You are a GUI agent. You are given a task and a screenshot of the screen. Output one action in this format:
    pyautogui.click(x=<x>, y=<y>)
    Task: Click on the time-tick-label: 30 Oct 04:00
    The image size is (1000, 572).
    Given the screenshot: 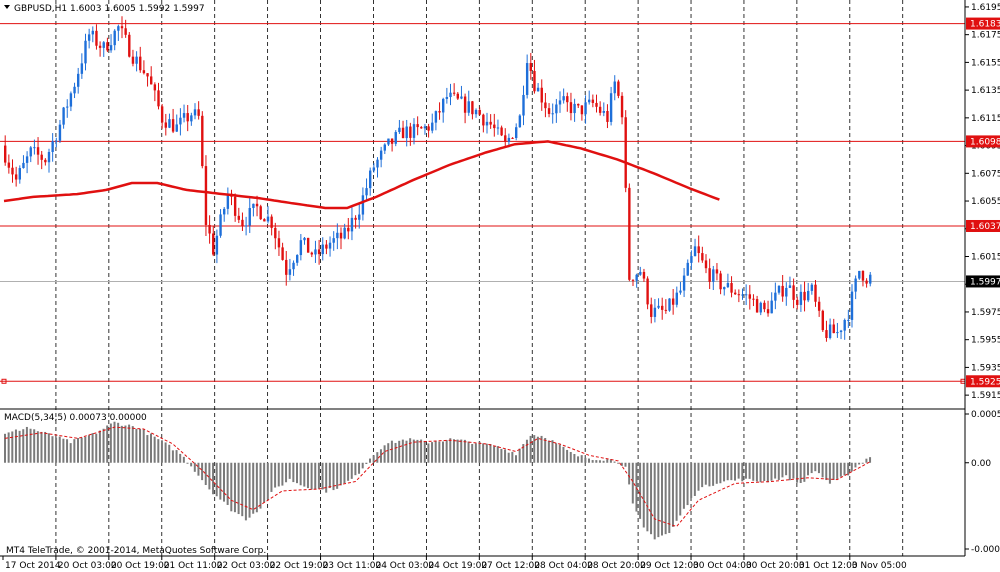 What is the action you would take?
    pyautogui.click(x=722, y=566)
    